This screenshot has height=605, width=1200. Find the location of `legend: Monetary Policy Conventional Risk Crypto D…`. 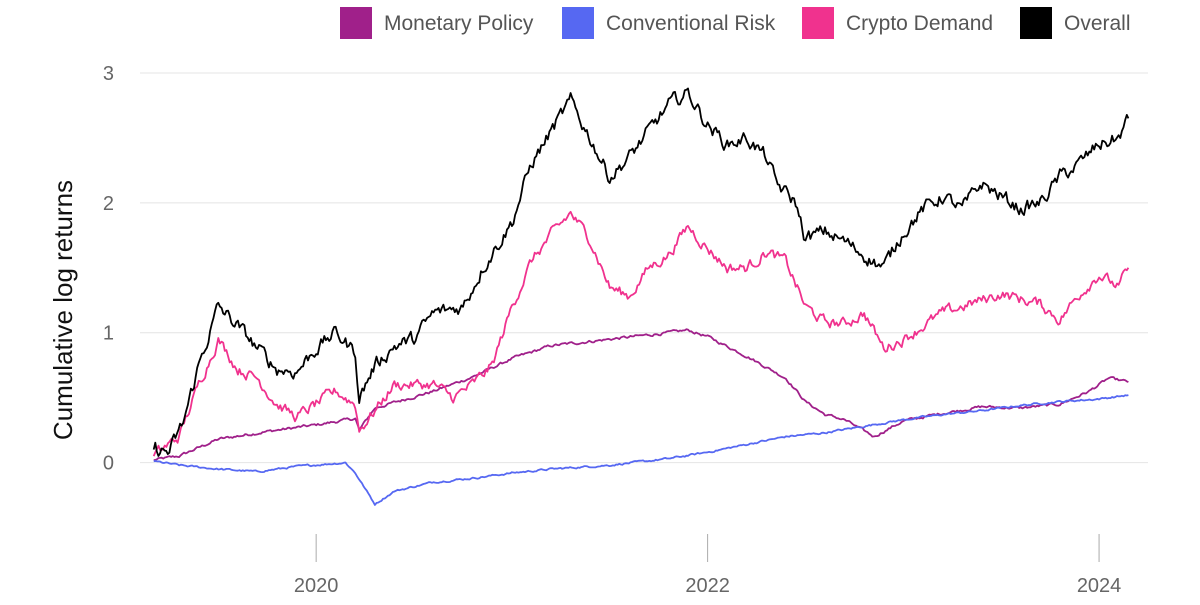

legend: Monetary Policy Conventional Risk Crypto D… is located at coordinates (735, 23).